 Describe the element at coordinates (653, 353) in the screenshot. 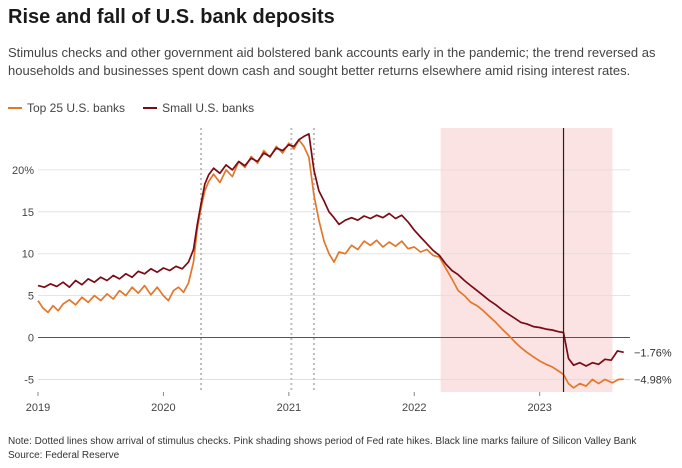

I see `end-label-small: −1.76%` at that location.